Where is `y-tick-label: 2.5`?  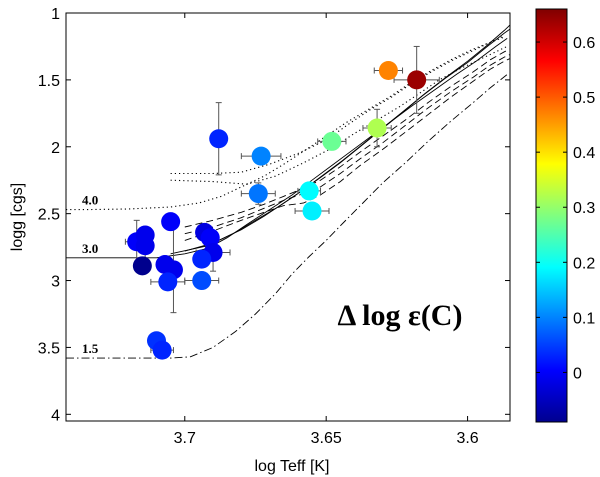 y-tick-label: 2.5 is located at coordinates (49, 215).